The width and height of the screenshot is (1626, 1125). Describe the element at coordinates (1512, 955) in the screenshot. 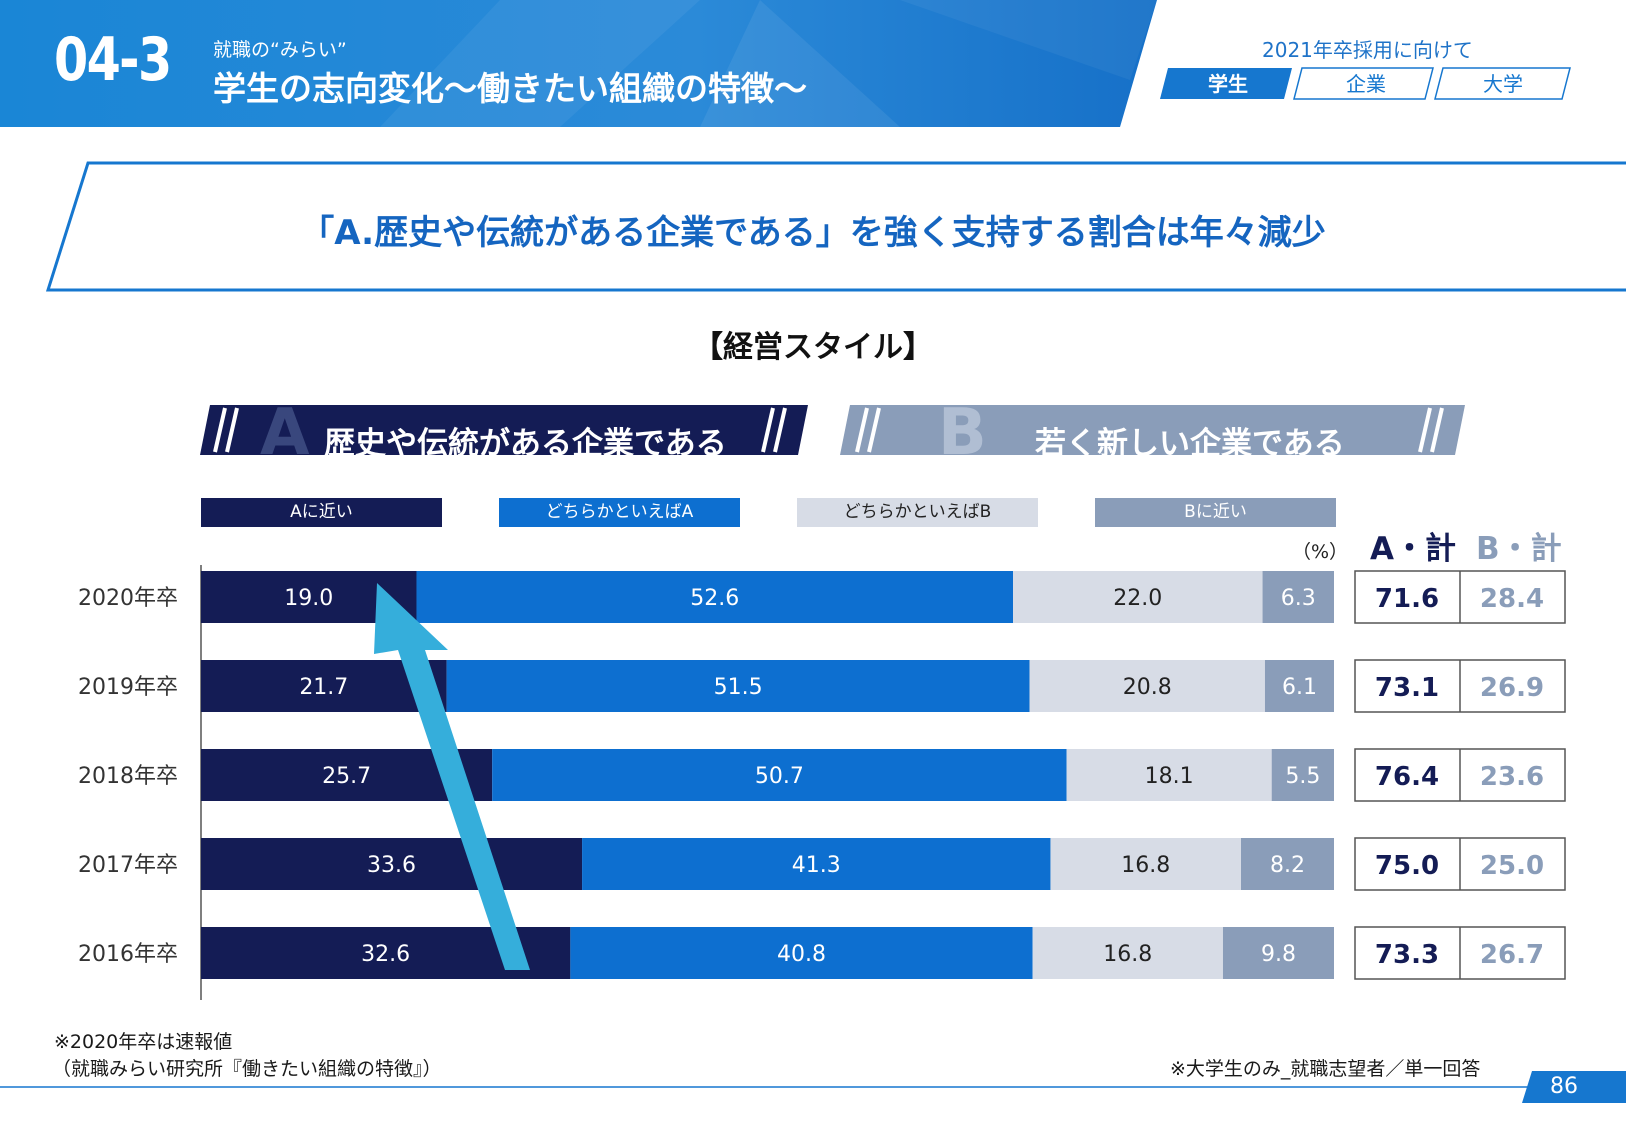

I see `total-b-value: 26.7` at that location.